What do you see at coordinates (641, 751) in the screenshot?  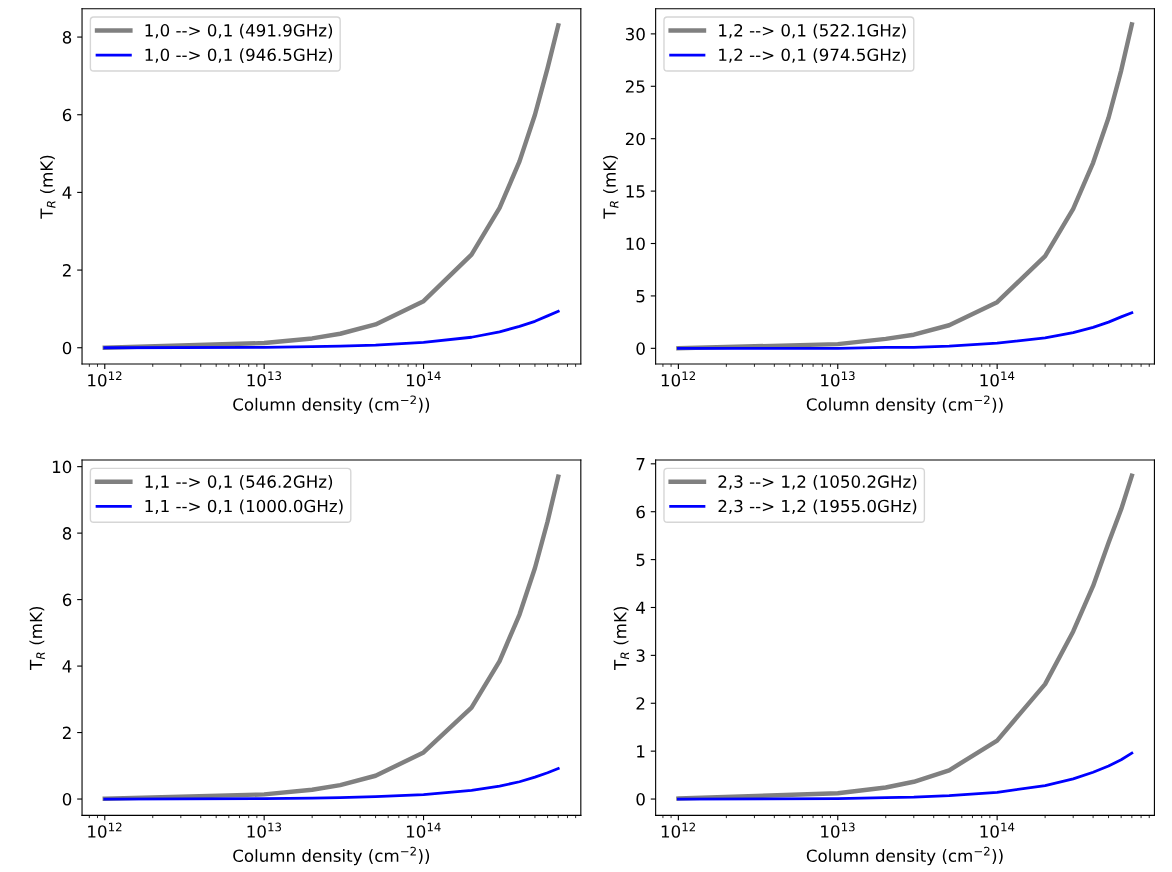 I see `y-tick-label: 1` at bounding box center [641, 751].